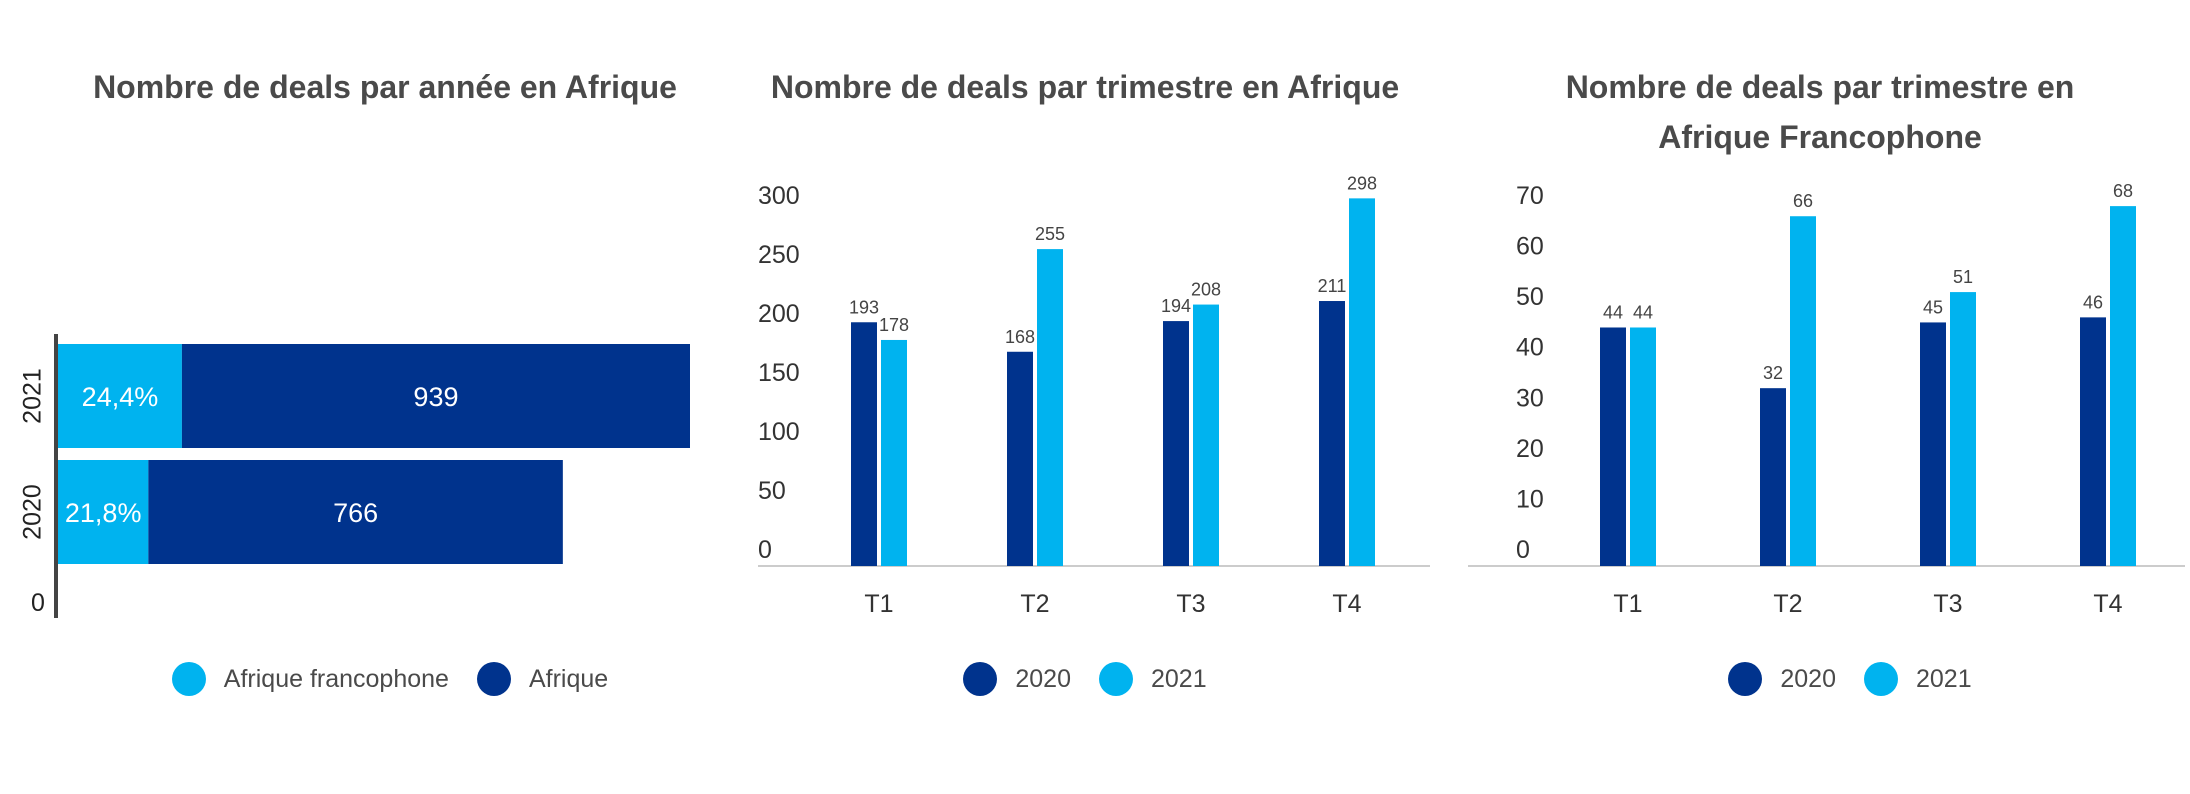  Describe the element at coordinates (33, 512) in the screenshot. I see `category-label: 2020` at that location.